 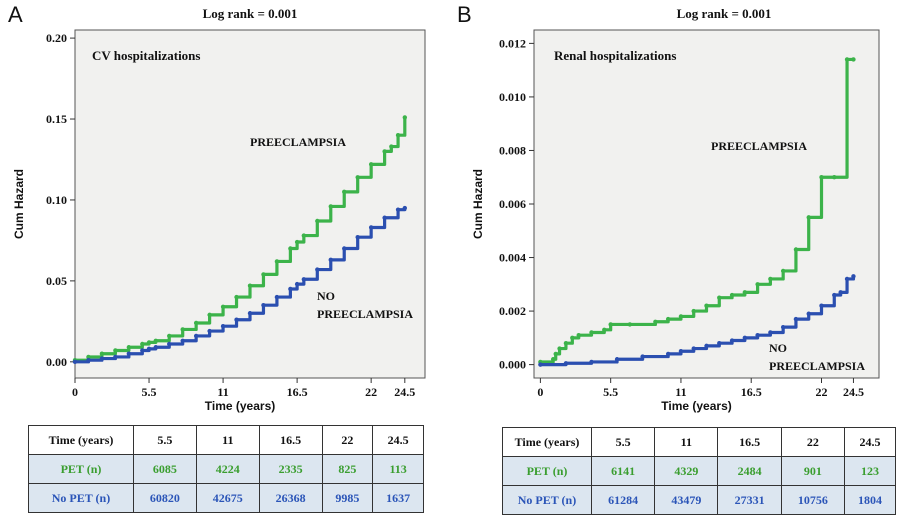 I want to click on table-cell: No PET (n), so click(x=547, y=500).